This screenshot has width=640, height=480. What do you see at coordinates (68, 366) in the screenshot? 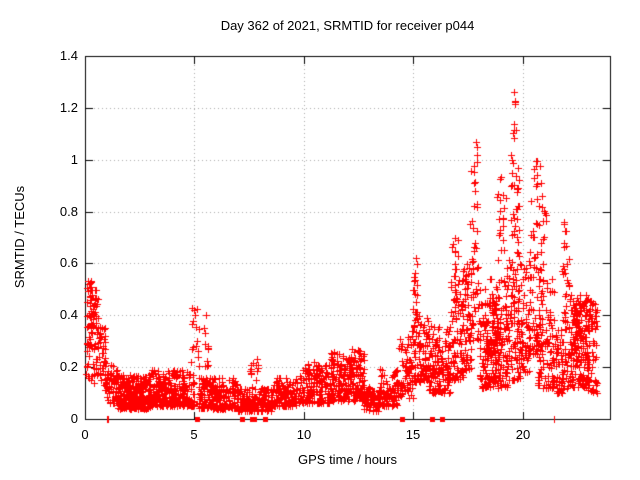
I see `y-tick-label: 0.2` at bounding box center [68, 366].